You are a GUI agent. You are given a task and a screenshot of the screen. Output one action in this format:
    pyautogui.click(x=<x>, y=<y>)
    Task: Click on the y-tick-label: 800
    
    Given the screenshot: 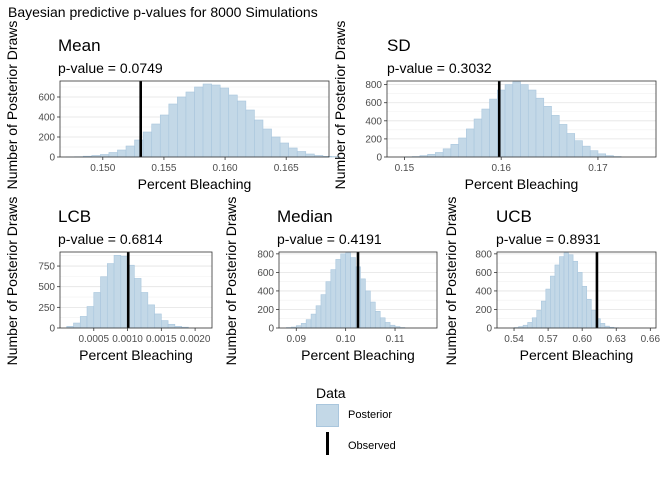 What is the action you would take?
    pyautogui.click(x=483, y=254)
    